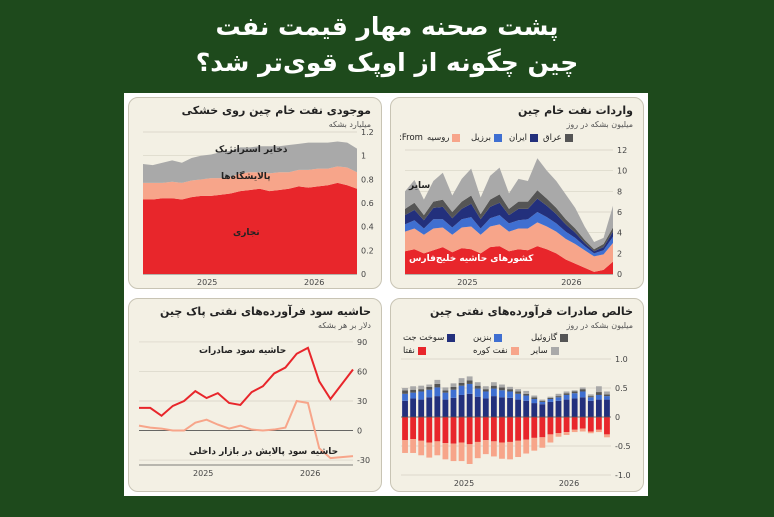 The height and width of the screenshot is (517, 774). What do you see at coordinates (622, 171) in the screenshot?
I see `y-tick-label: 10` at bounding box center [622, 171].